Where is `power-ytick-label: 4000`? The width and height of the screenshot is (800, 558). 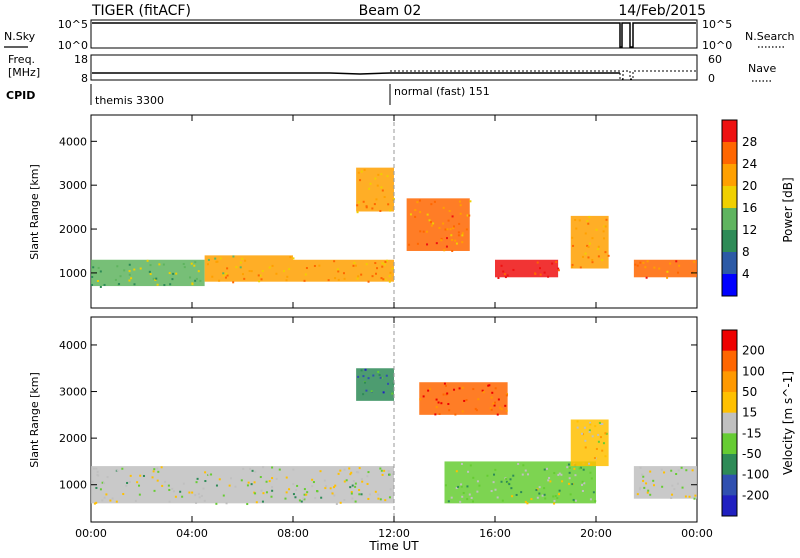
power-ytick-label: 4000 is located at coordinates (73, 141).